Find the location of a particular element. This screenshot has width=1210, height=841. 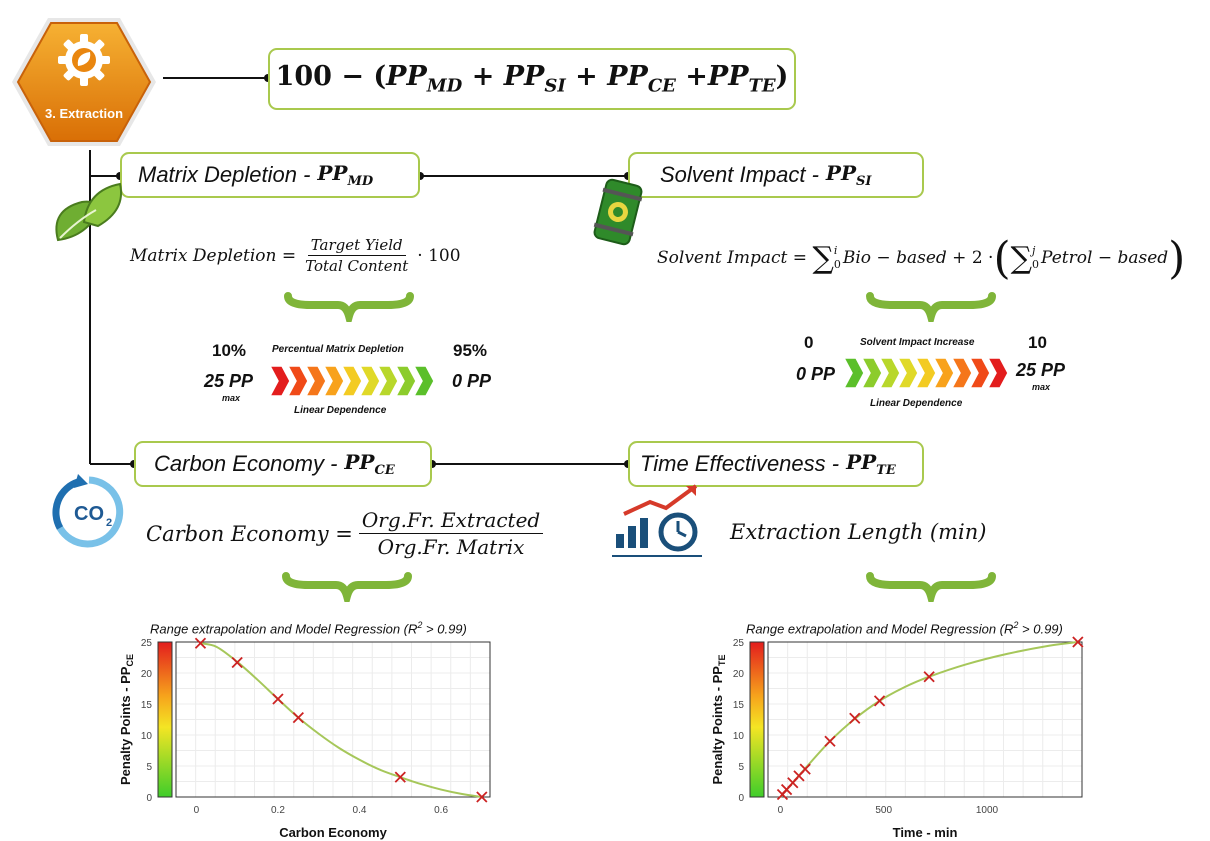

leaf-icon is located at coordinates (88, 212).